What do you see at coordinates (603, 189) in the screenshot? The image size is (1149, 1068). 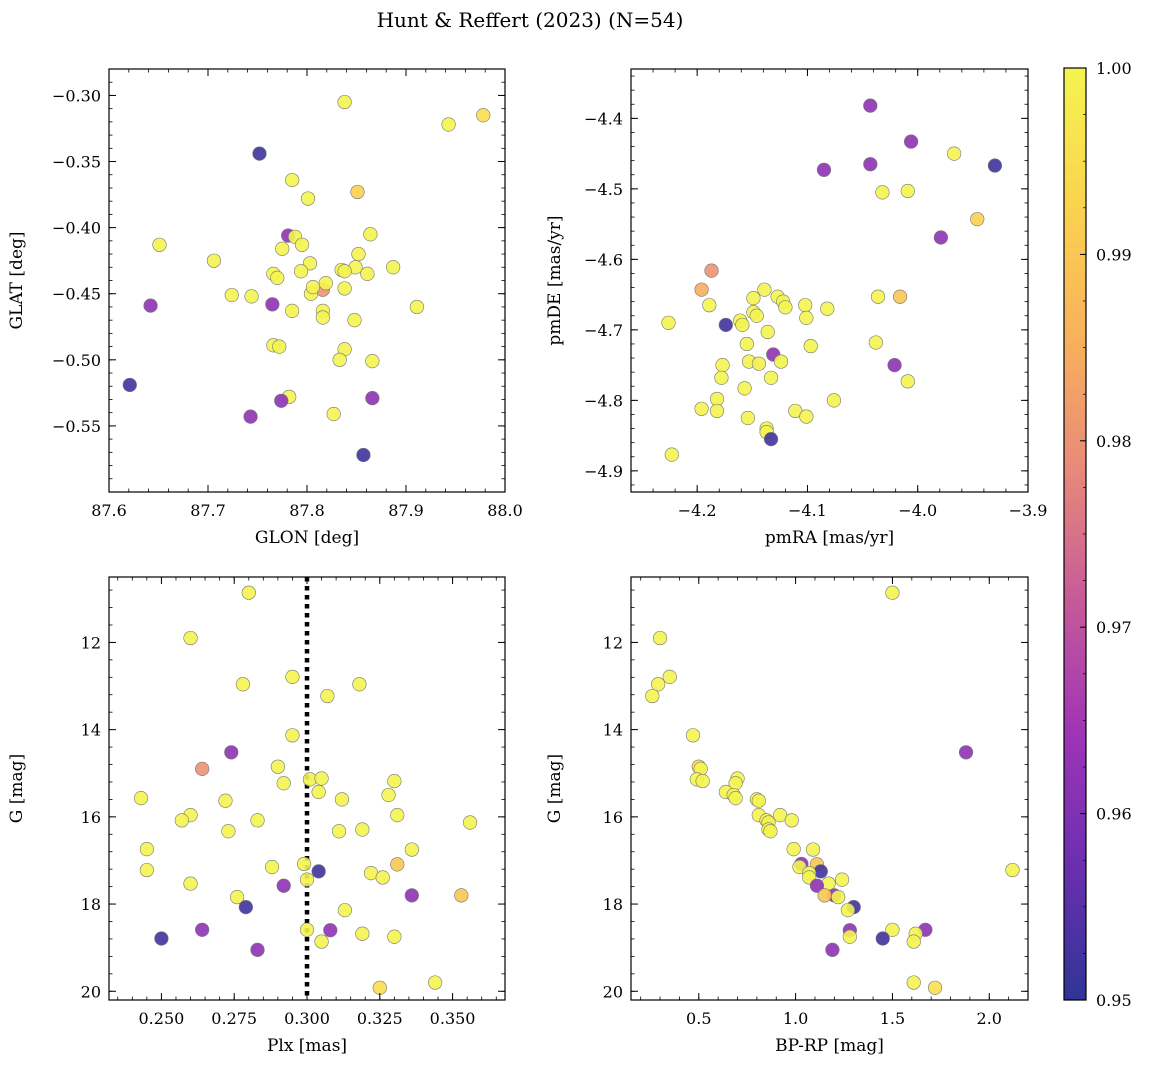 I see `y-tick-label: −4.5` at bounding box center [603, 189].